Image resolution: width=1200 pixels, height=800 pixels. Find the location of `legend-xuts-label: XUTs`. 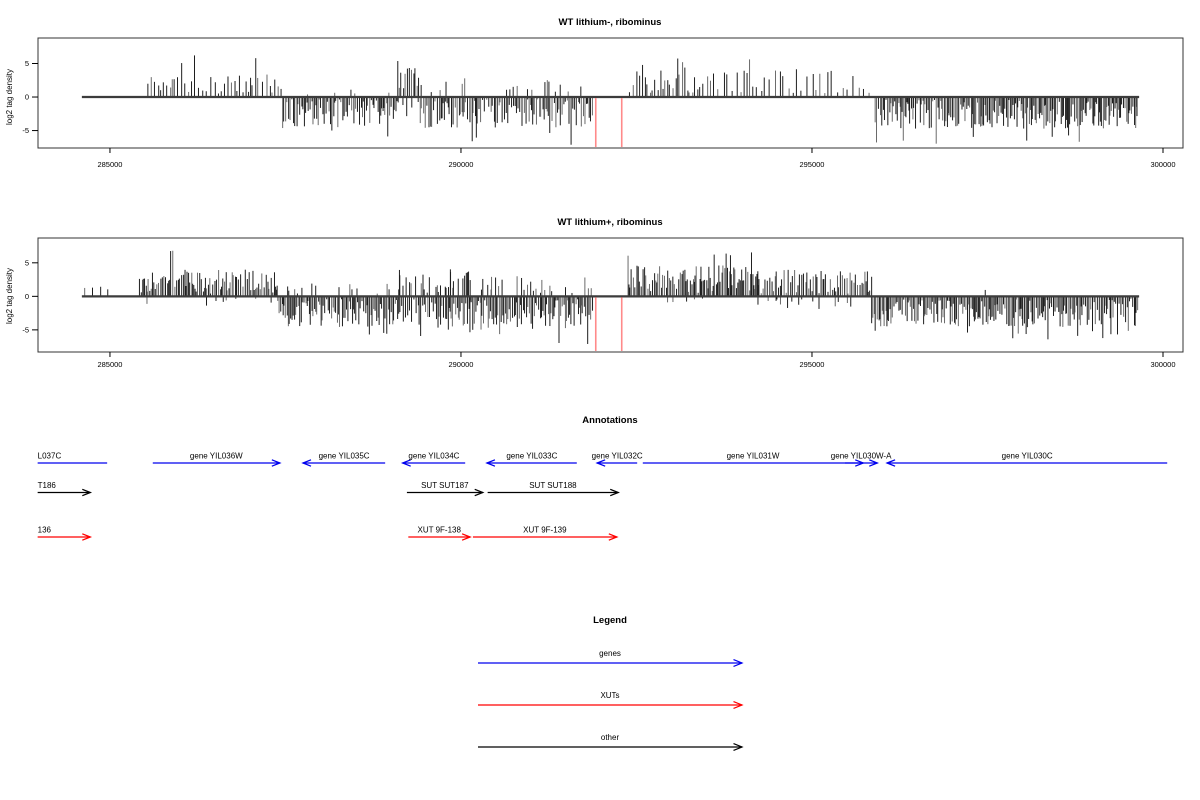

legend-xuts-label: XUTs is located at coordinates (609, 695).